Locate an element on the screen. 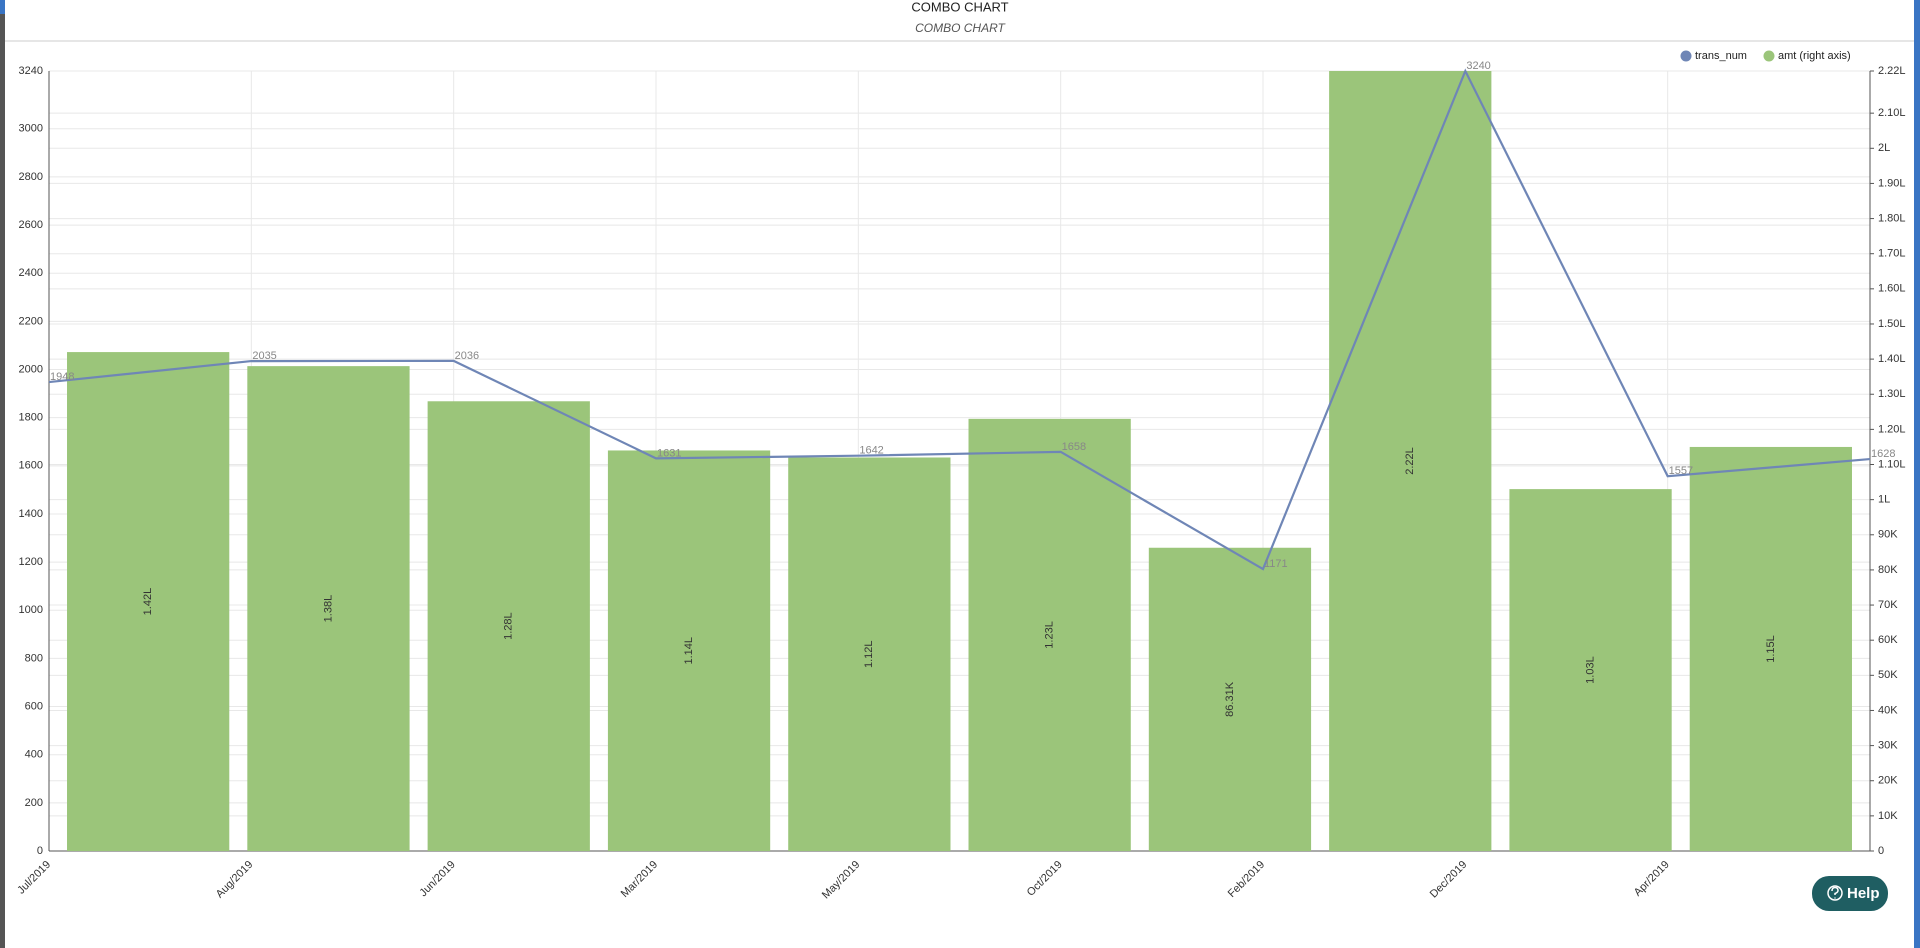  bar-value-label: 2.22L is located at coordinates (1410, 461).